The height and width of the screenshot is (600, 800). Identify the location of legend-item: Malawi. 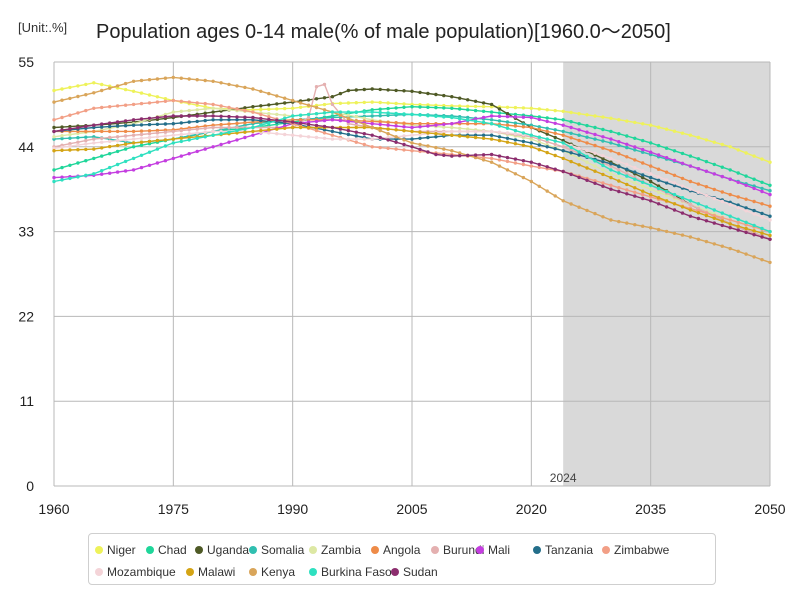
(210, 572).